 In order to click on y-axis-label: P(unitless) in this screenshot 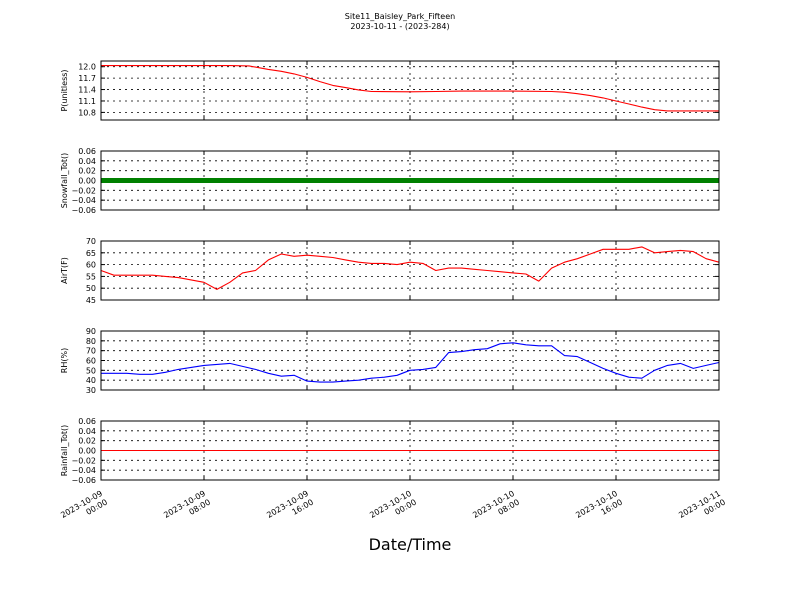, I will do `click(64, 90)`.